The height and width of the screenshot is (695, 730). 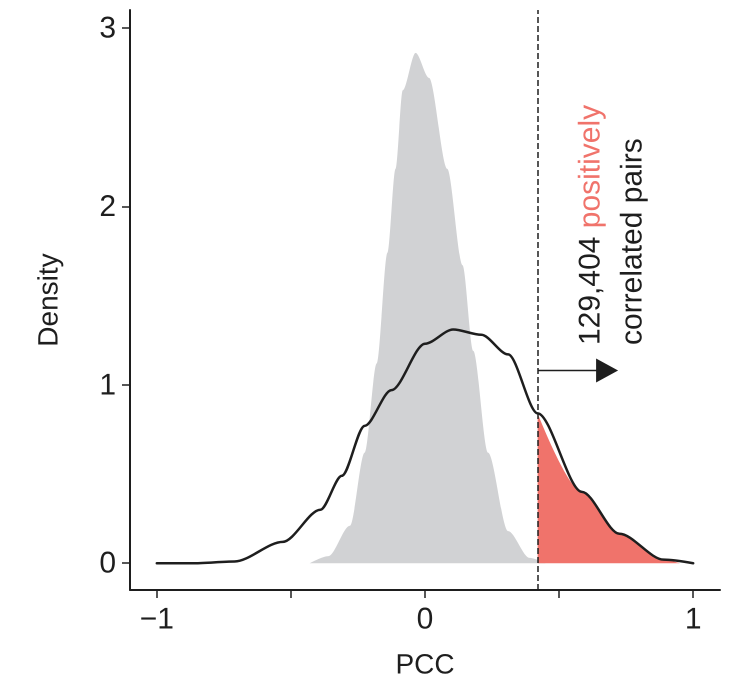 I want to click on x-tick-label: 0, so click(x=425, y=619).